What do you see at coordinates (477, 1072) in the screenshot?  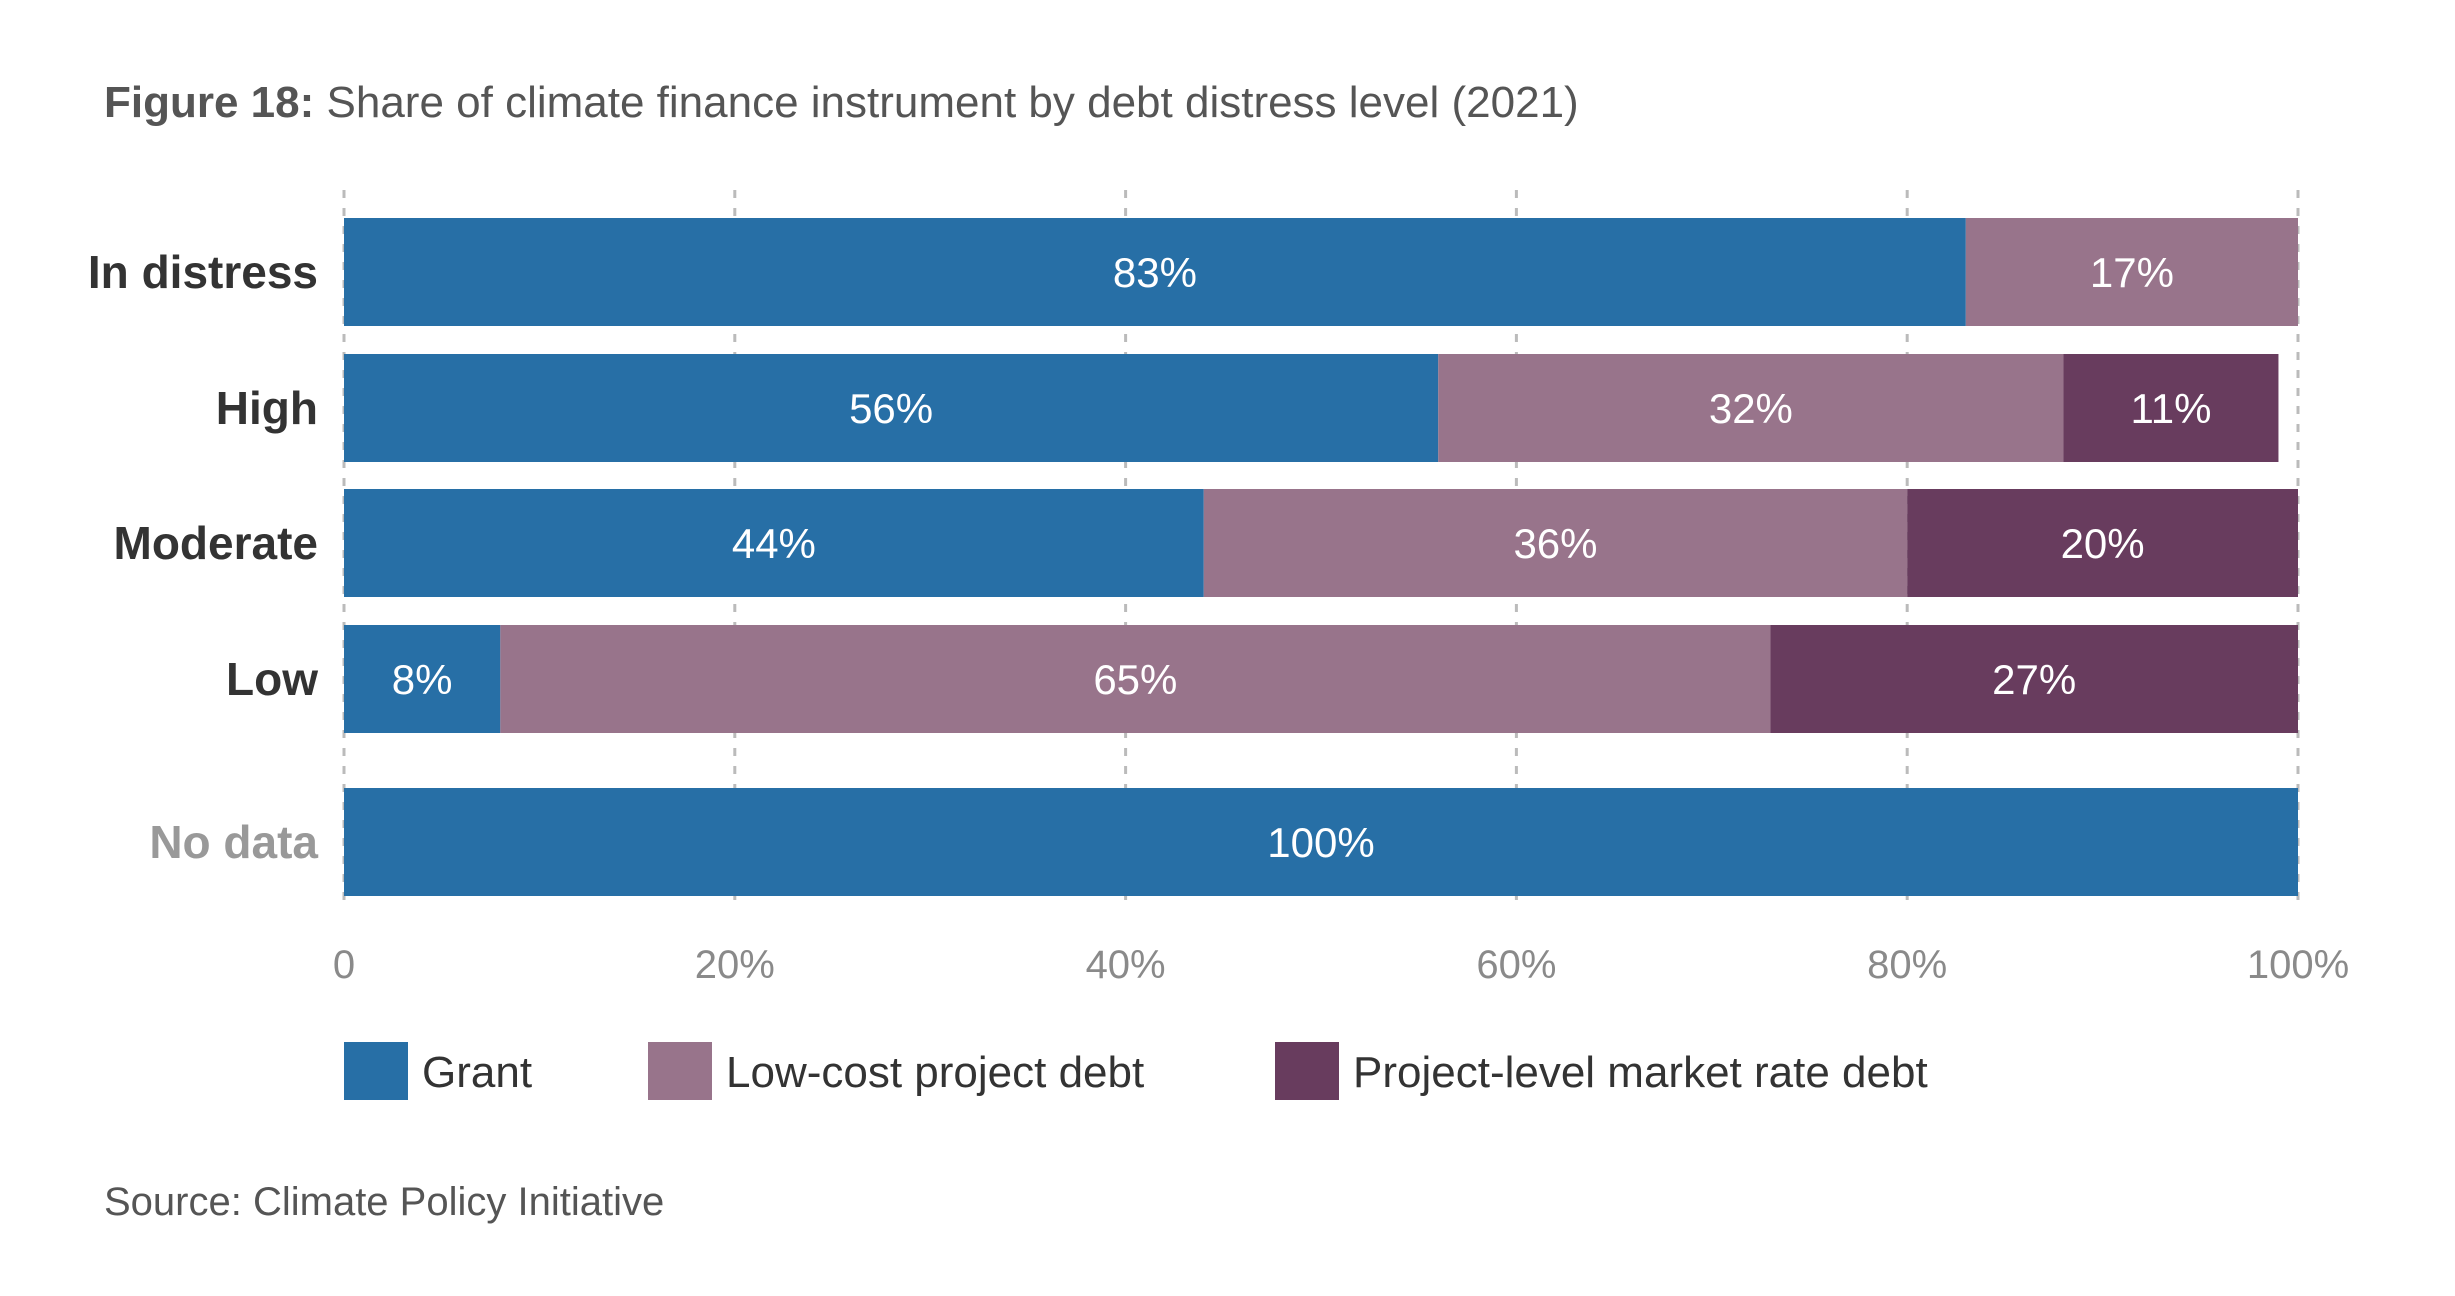 I see `legend-label-0: Grant` at bounding box center [477, 1072].